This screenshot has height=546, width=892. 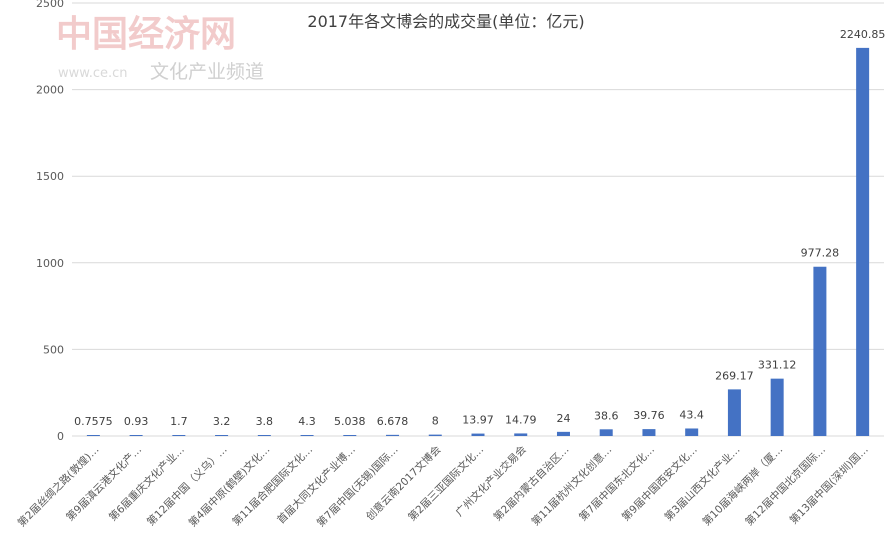 What do you see at coordinates (50, 221) in the screenshot?
I see `y-axis-ticks: 0 500 1000 1500 2000 2500` at bounding box center [50, 221].